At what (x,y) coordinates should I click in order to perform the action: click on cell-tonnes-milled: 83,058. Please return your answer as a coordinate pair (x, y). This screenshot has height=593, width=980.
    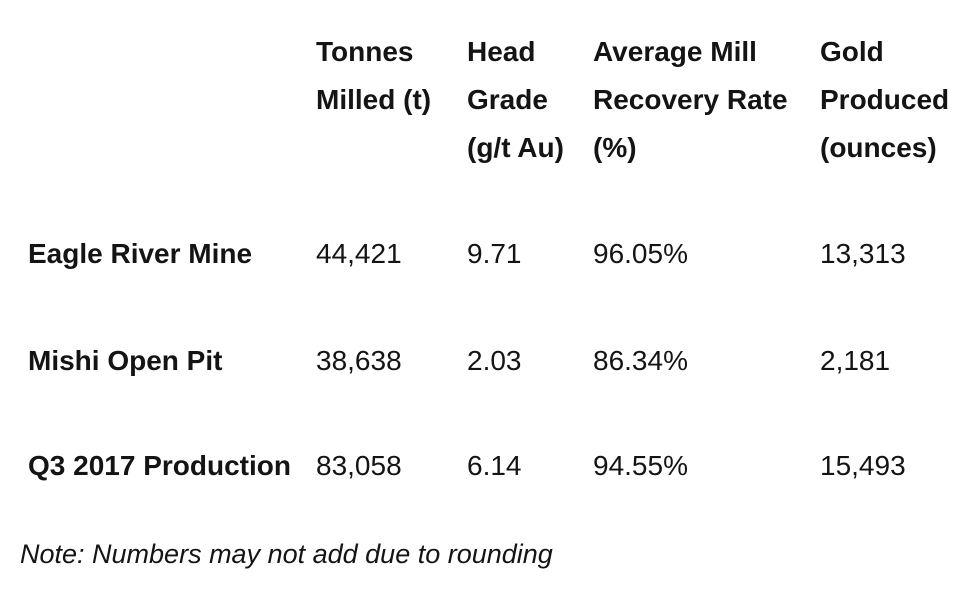
    Looking at the image, I should click on (359, 465).